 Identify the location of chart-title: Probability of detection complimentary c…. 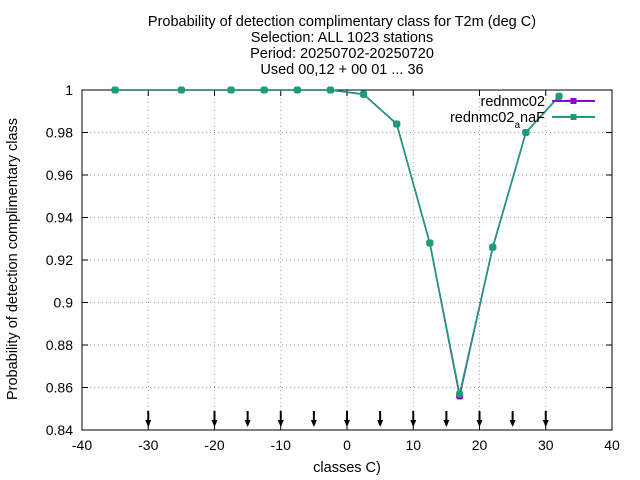
(342, 46).